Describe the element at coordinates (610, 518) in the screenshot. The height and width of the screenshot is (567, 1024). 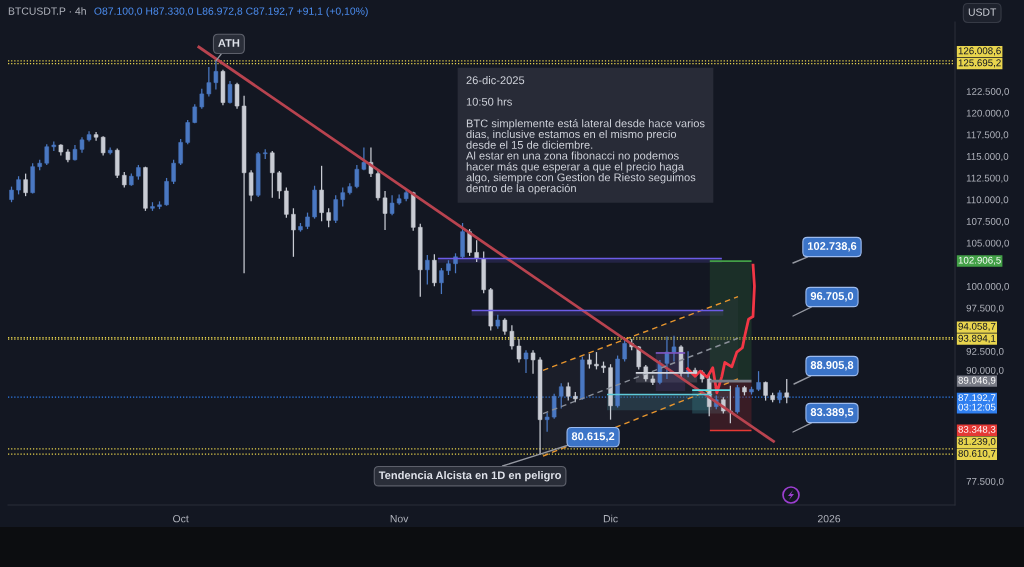
I see `x-tick-label: Dic` at that location.